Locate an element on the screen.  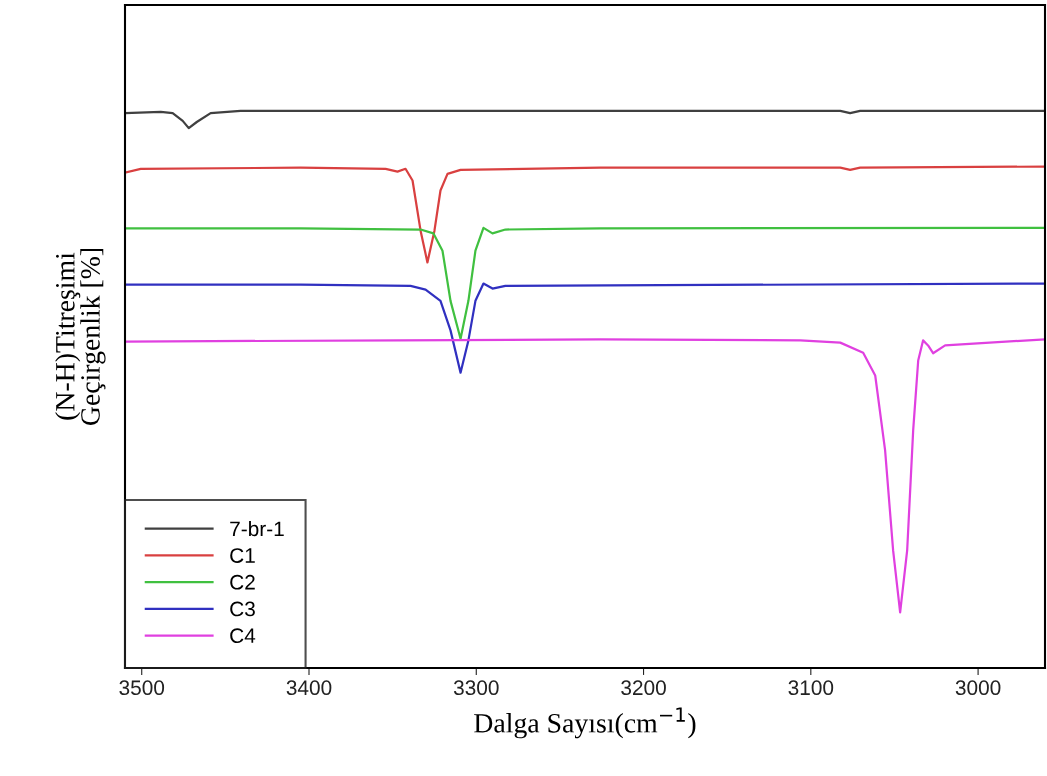
legend-label: C1 is located at coordinates (242, 555).